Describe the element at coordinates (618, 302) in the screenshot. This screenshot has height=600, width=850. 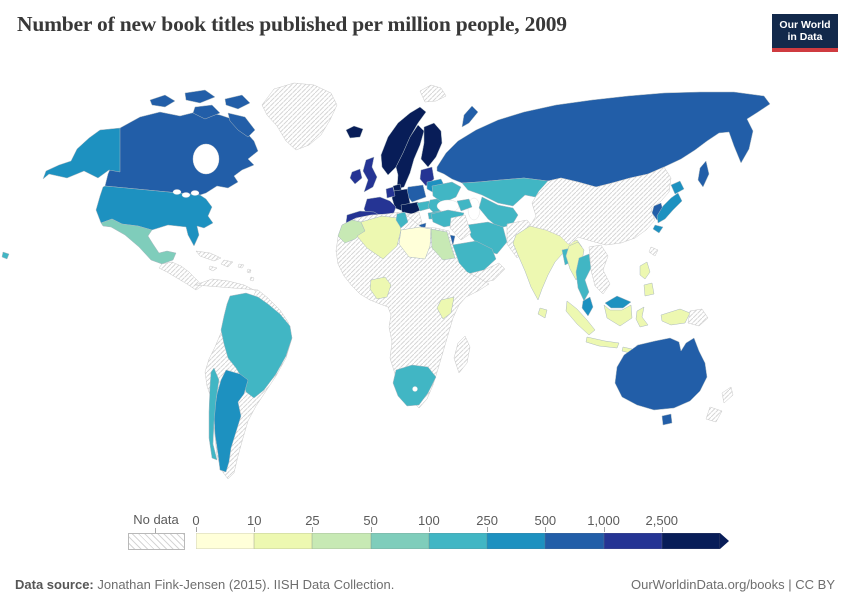
I see `country-malaysia-borneo` at that location.